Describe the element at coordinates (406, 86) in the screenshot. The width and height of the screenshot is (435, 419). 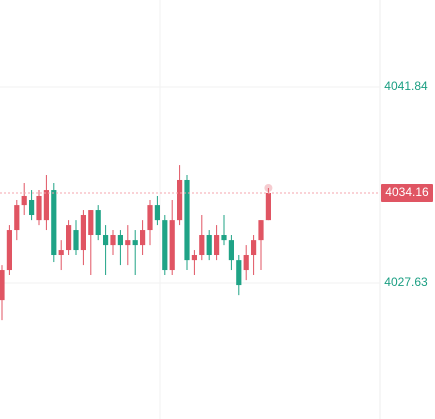
I see `y-tick-label: 4041.84` at that location.